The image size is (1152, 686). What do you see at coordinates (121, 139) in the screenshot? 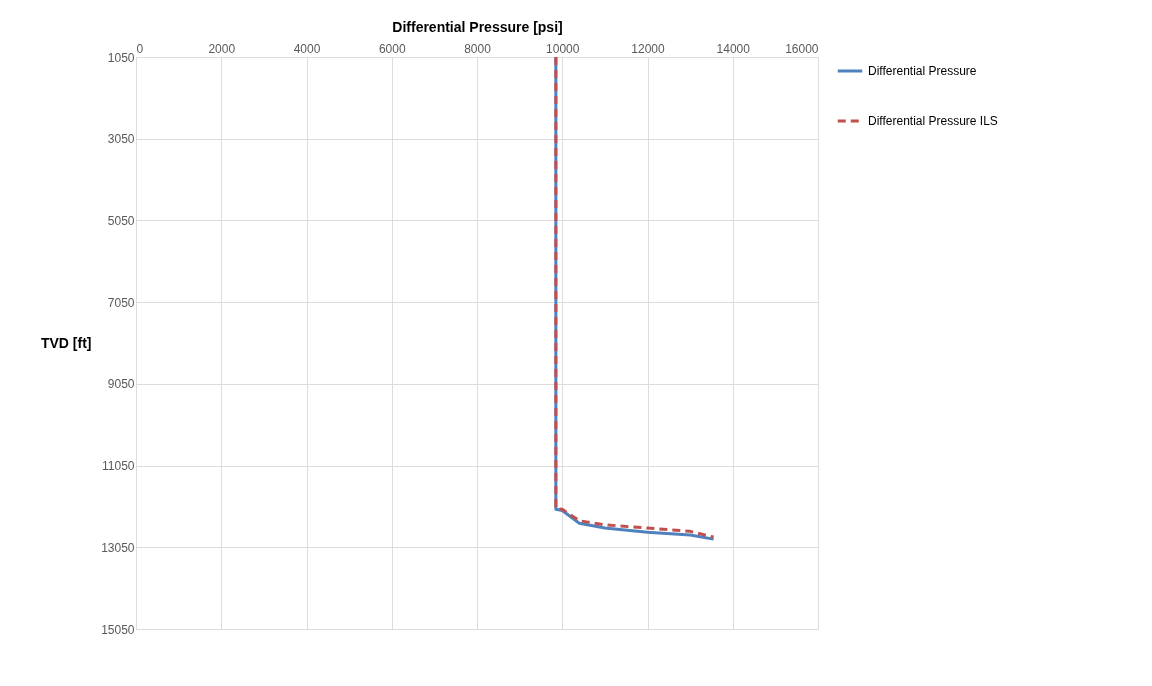
I see `y-tick-label: 3050` at bounding box center [121, 139].